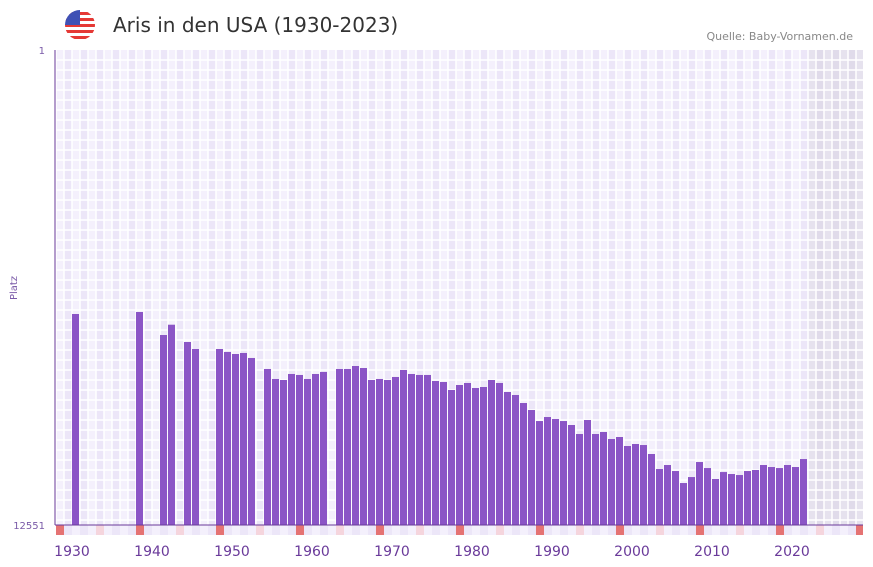  I want to click on chart-title: Aris in den USA (1930-2023), so click(256, 25).